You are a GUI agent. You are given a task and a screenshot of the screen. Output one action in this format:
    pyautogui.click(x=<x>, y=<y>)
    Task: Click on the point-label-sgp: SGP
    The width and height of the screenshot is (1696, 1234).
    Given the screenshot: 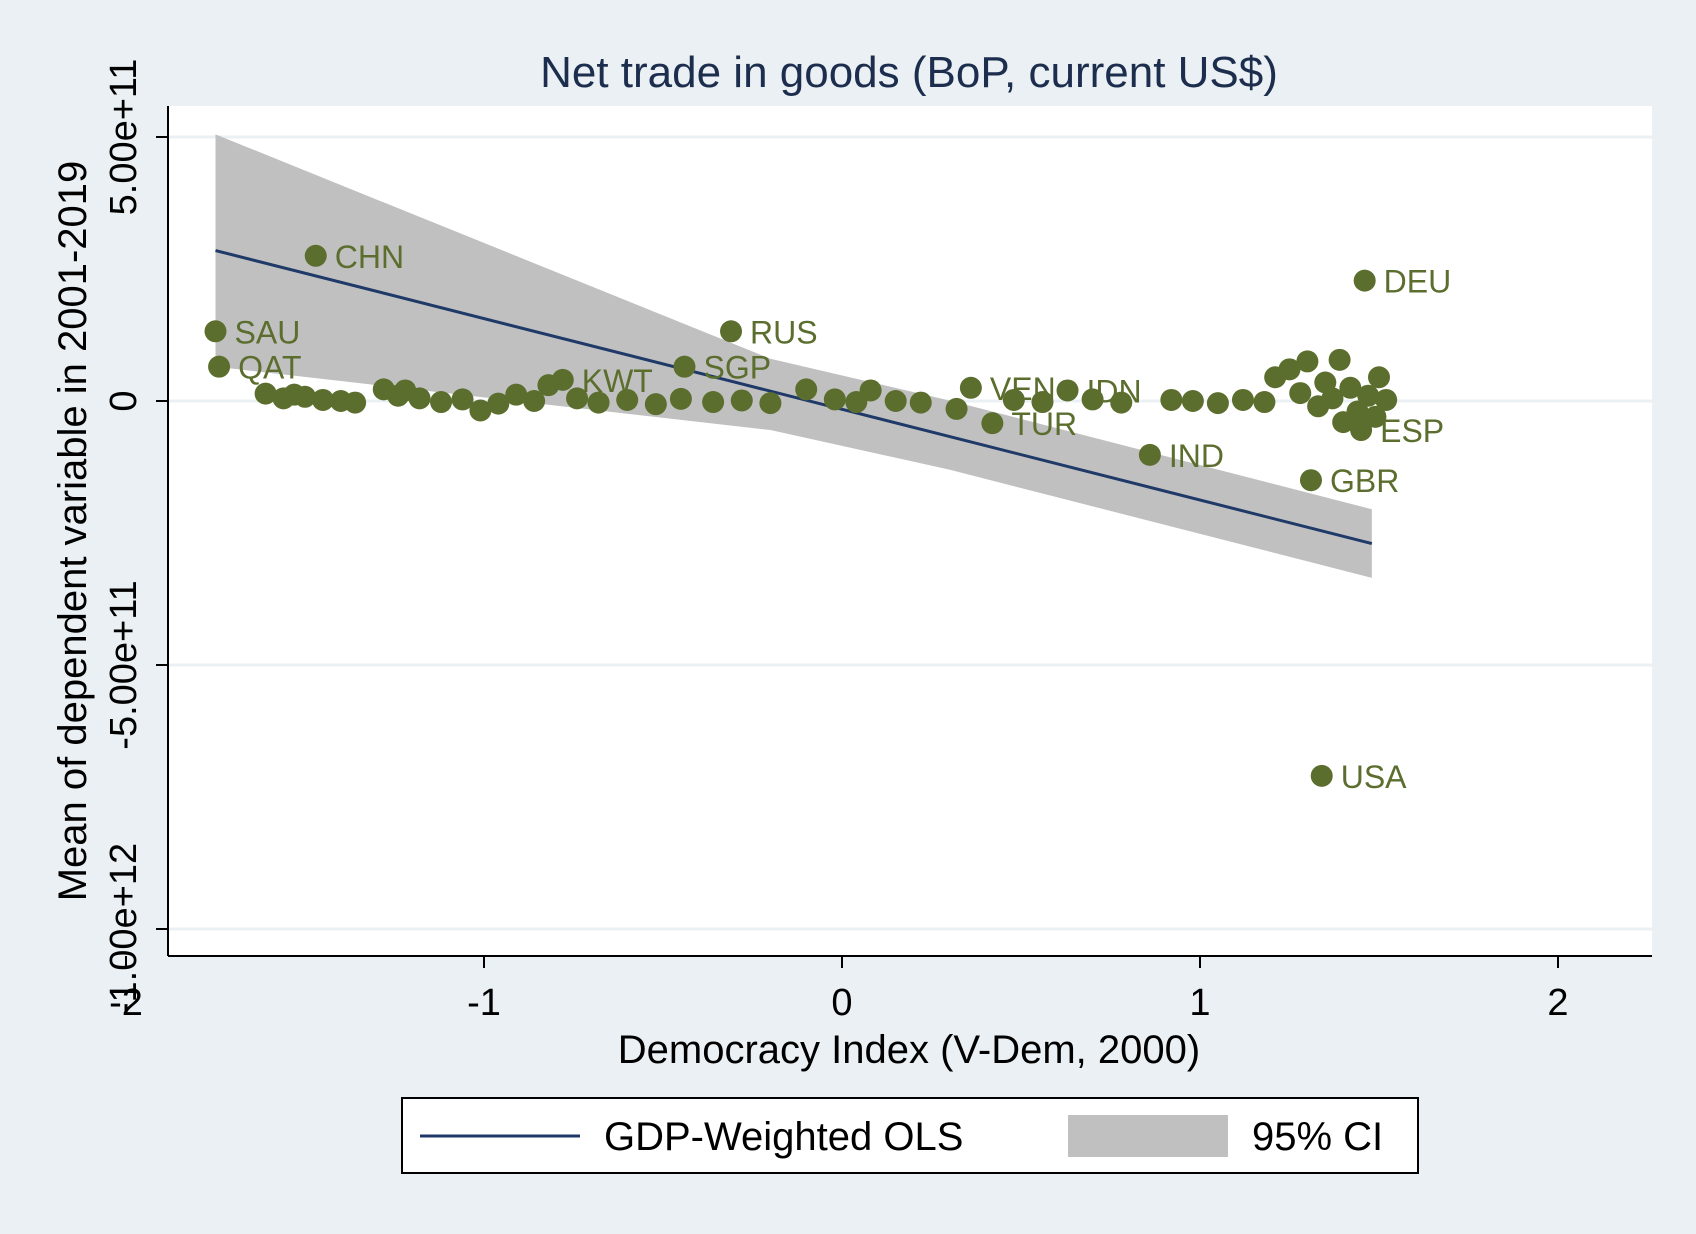 What is the action you would take?
    pyautogui.click(x=737, y=368)
    